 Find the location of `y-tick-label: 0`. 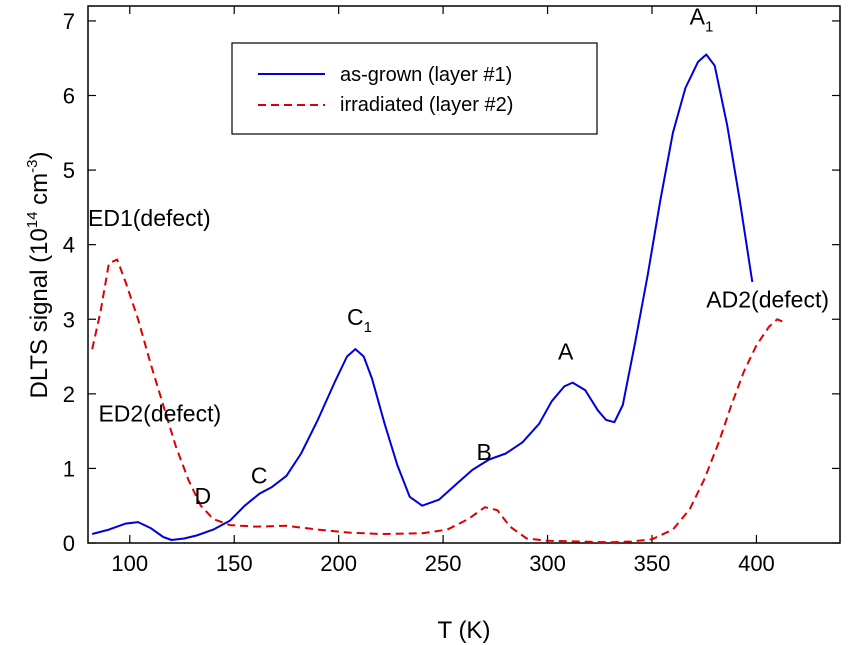

y-tick-label: 0 is located at coordinates (69, 543).